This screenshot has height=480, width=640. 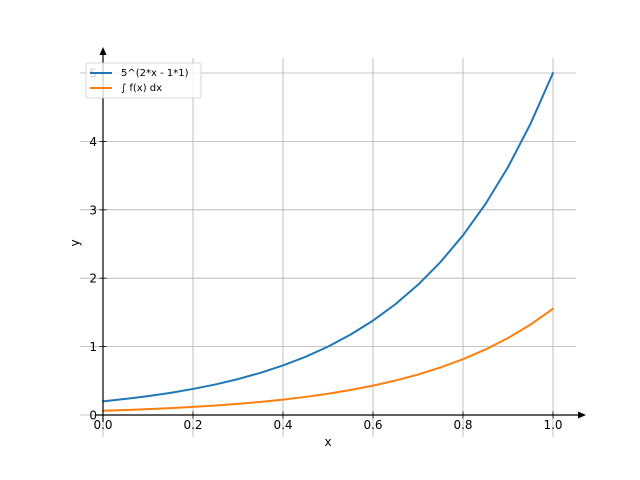 What do you see at coordinates (103, 51) in the screenshot?
I see `y-axis-arrow` at bounding box center [103, 51].